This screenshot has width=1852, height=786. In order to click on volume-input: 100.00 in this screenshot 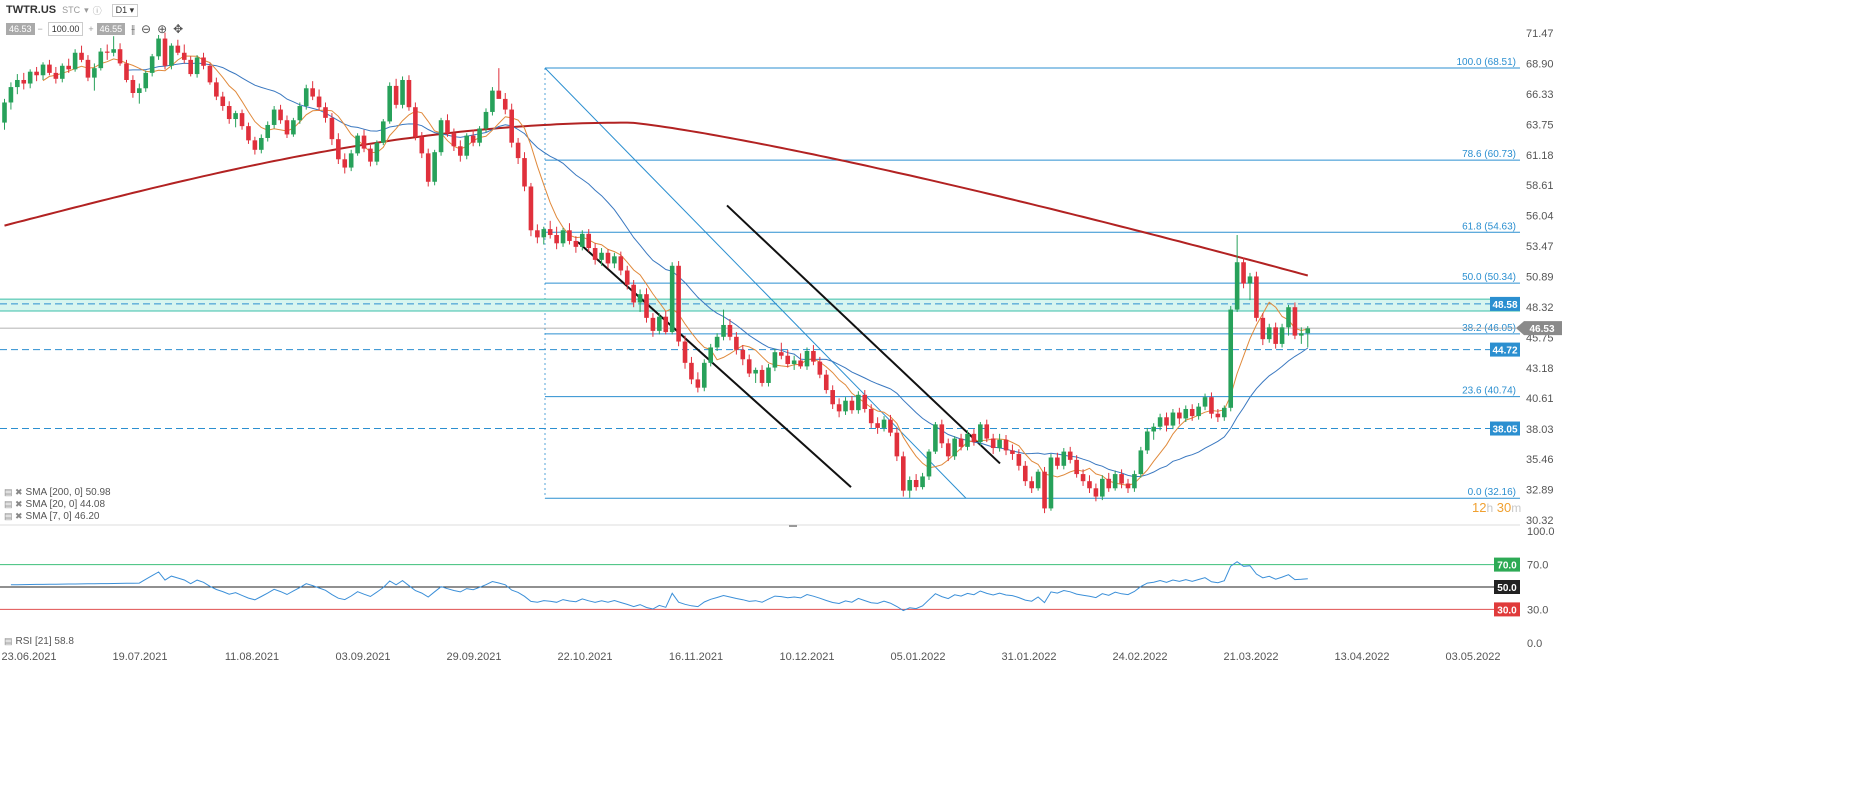, I will do `click(65, 29)`.